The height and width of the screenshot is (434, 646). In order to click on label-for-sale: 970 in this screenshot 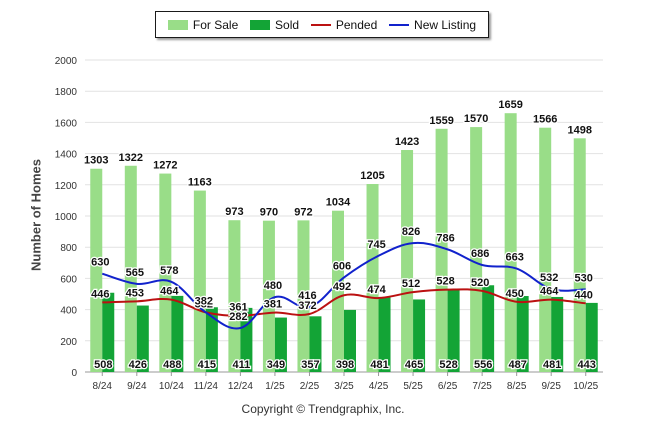, I will do `click(269, 213)`.